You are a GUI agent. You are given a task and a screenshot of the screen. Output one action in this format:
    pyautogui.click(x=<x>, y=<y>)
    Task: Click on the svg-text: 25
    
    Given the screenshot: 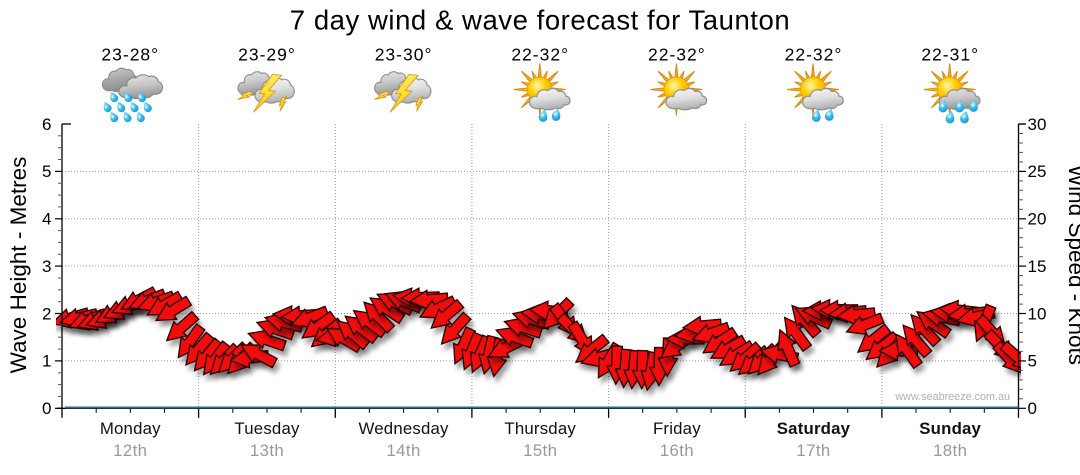 What is the action you would take?
    pyautogui.click(x=1037, y=171)
    